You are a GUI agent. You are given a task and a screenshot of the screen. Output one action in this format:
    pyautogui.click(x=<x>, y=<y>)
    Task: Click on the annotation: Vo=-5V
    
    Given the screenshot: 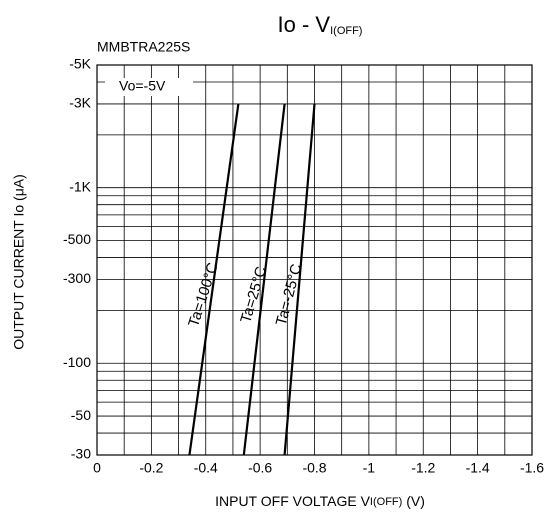 What is the action you would take?
    pyautogui.click(x=142, y=86)
    